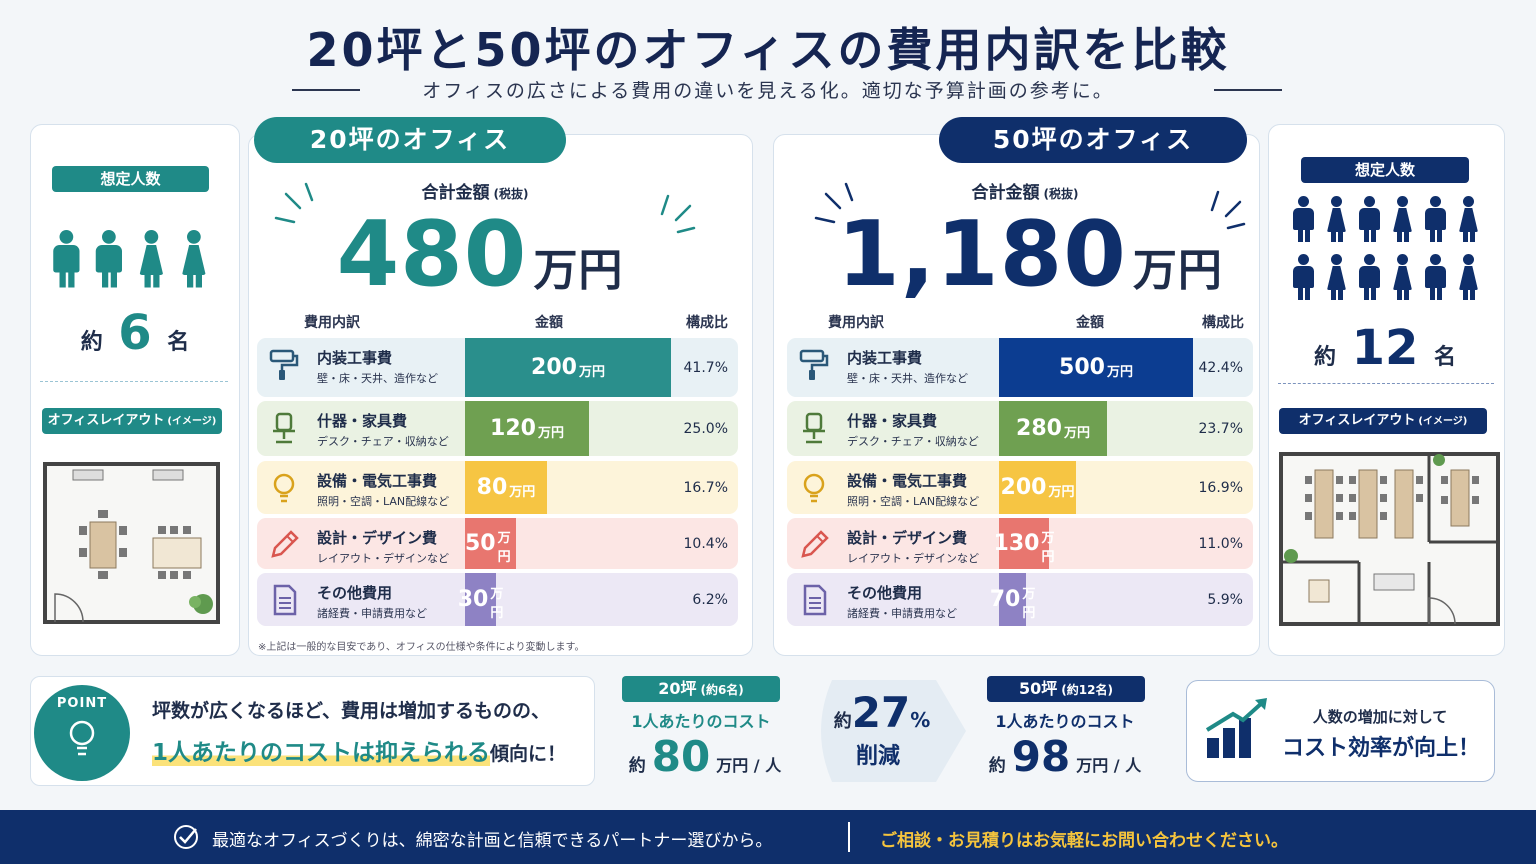  What do you see at coordinates (332, 323) in the screenshot?
I see `col-header-item: 費用内訳` at bounding box center [332, 323].